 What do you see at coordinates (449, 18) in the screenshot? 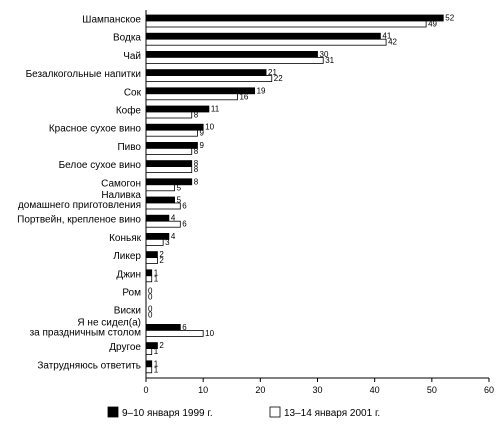
I see `data-label: 52` at bounding box center [449, 18].